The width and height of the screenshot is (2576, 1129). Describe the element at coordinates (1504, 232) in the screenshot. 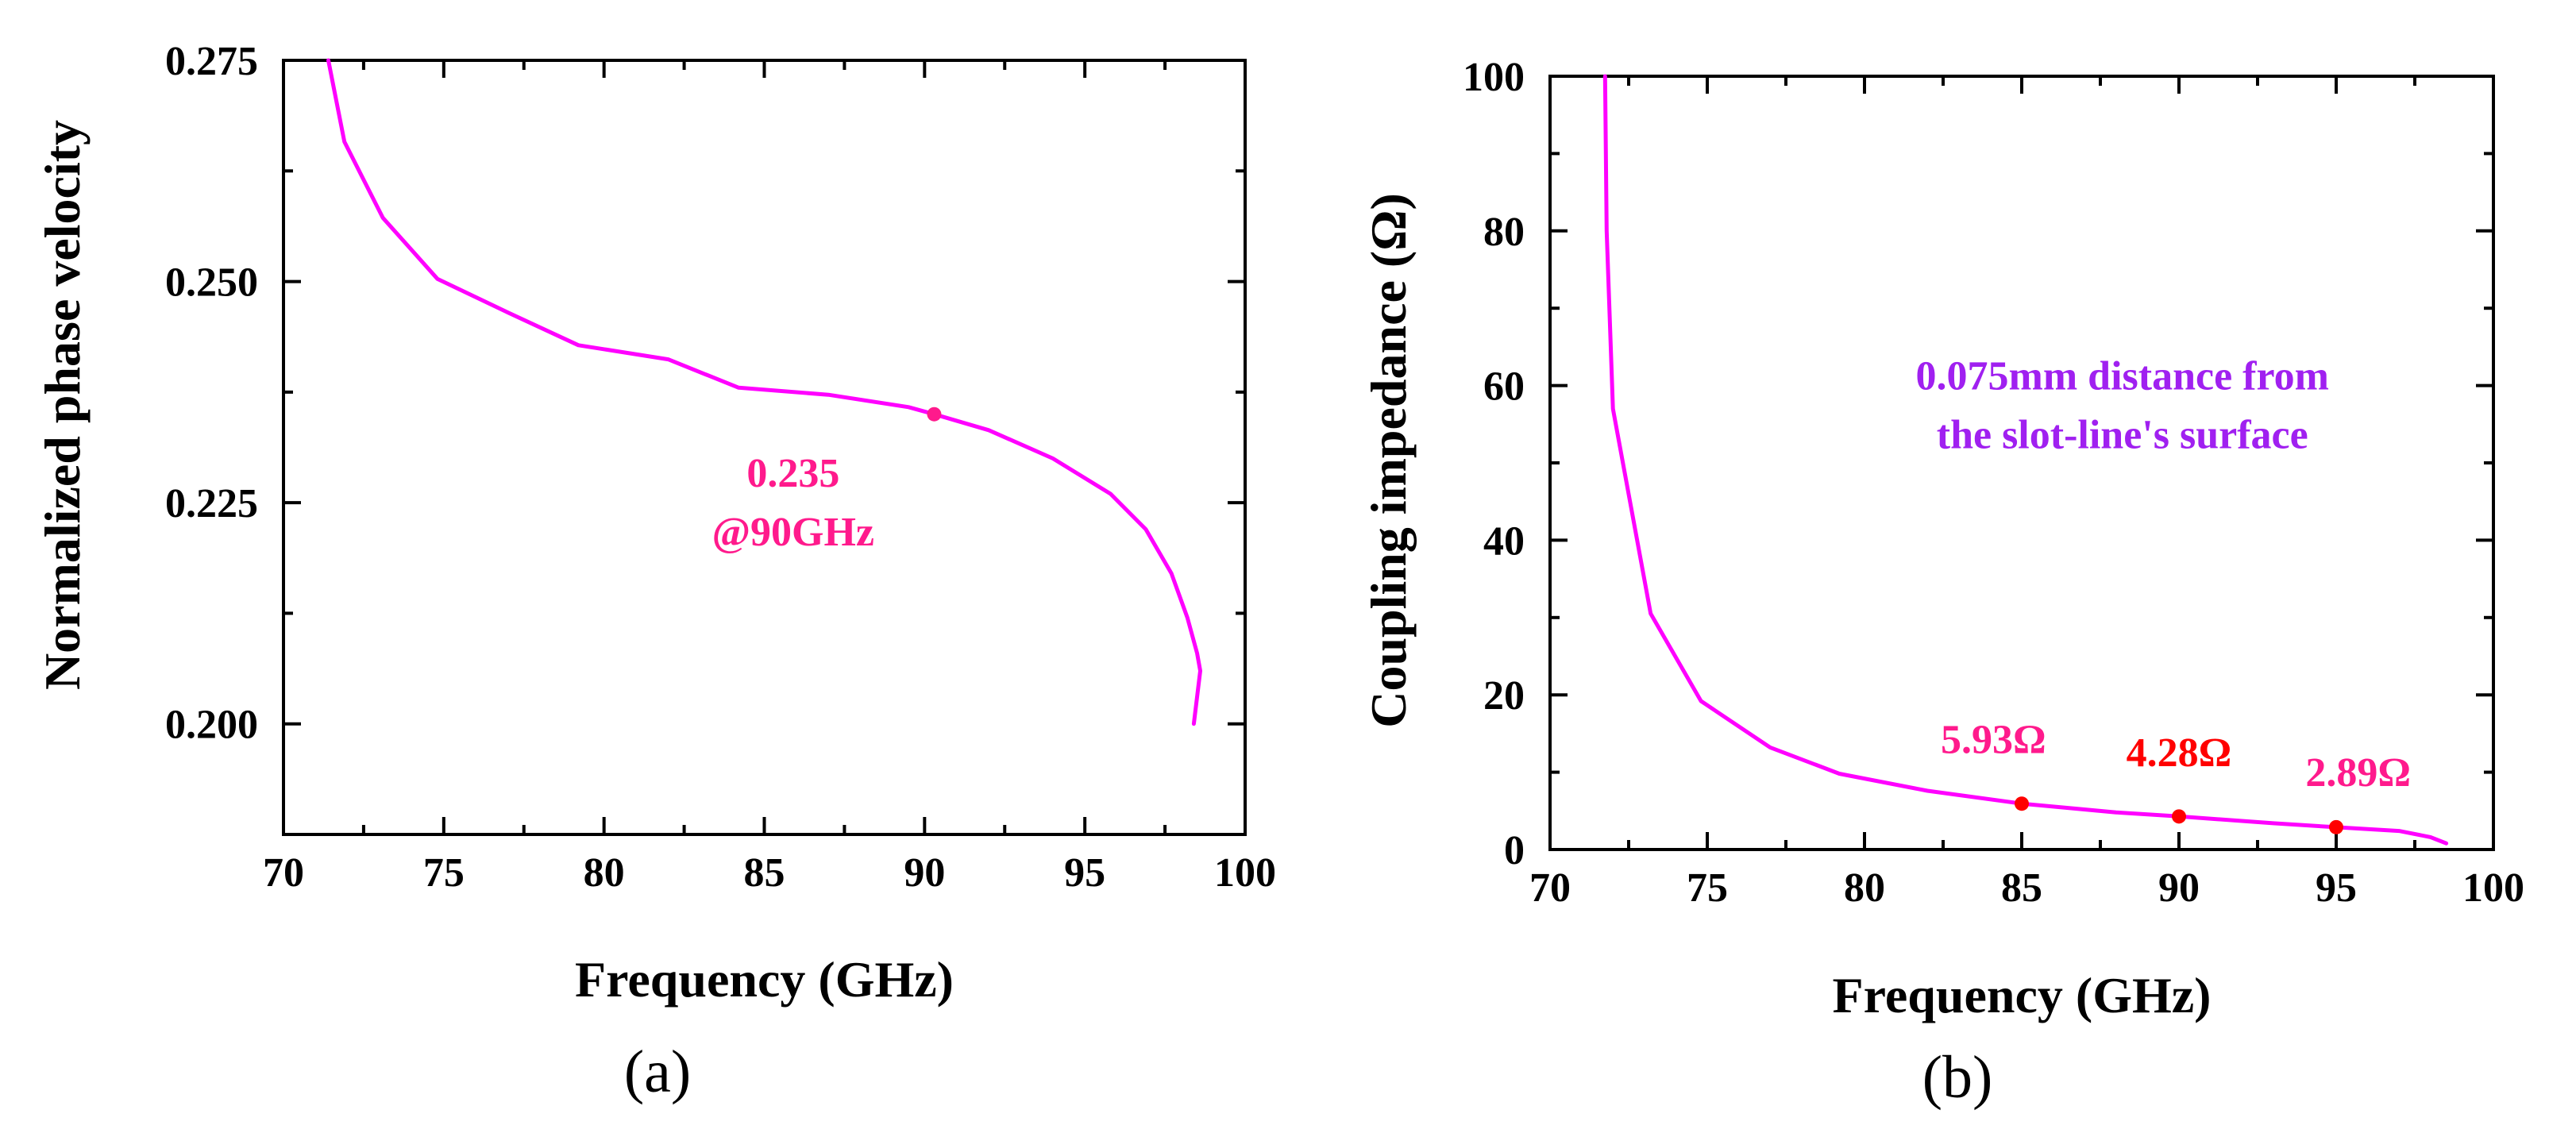

I see `y-tick-label: 80` at that location.